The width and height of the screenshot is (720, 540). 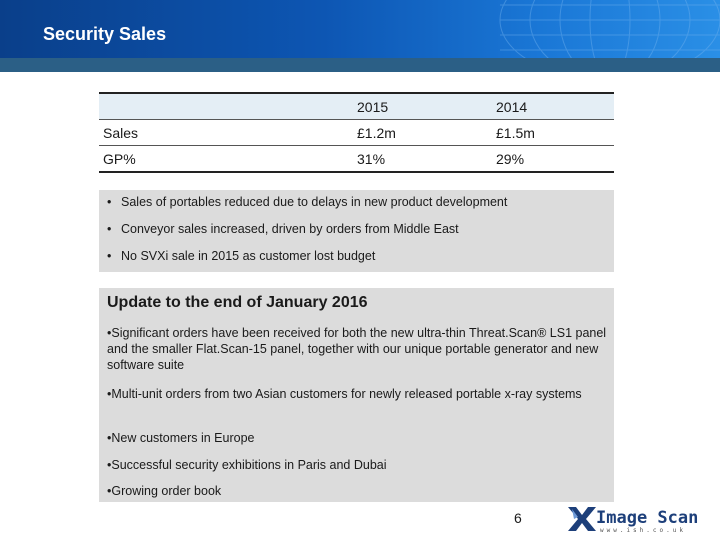 What do you see at coordinates (105, 34) in the screenshot?
I see `slide-title: Security Sales` at bounding box center [105, 34].